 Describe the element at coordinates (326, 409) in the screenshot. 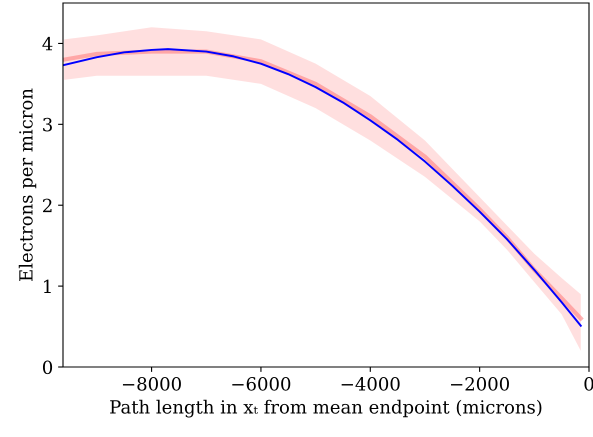

I see `x-axis-title: Path length in xₜ from mean endpoint (microns)` at that location.